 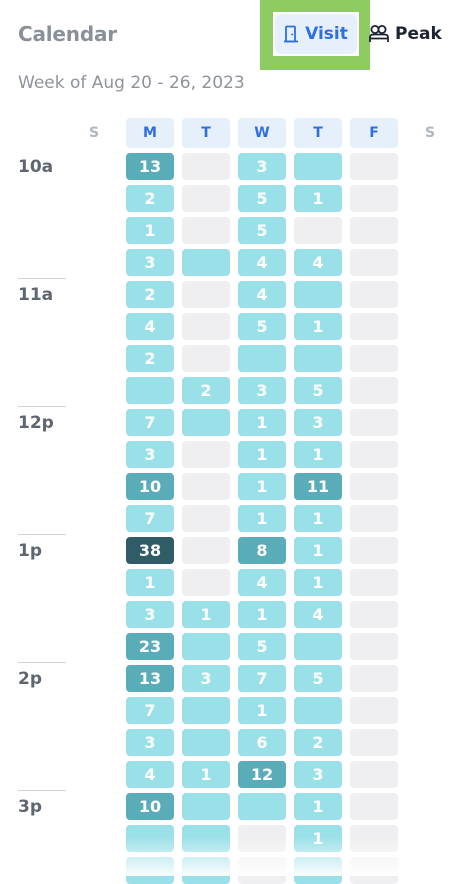 What do you see at coordinates (150, 646) in the screenshot?
I see `heatmap-cell: 23` at bounding box center [150, 646].